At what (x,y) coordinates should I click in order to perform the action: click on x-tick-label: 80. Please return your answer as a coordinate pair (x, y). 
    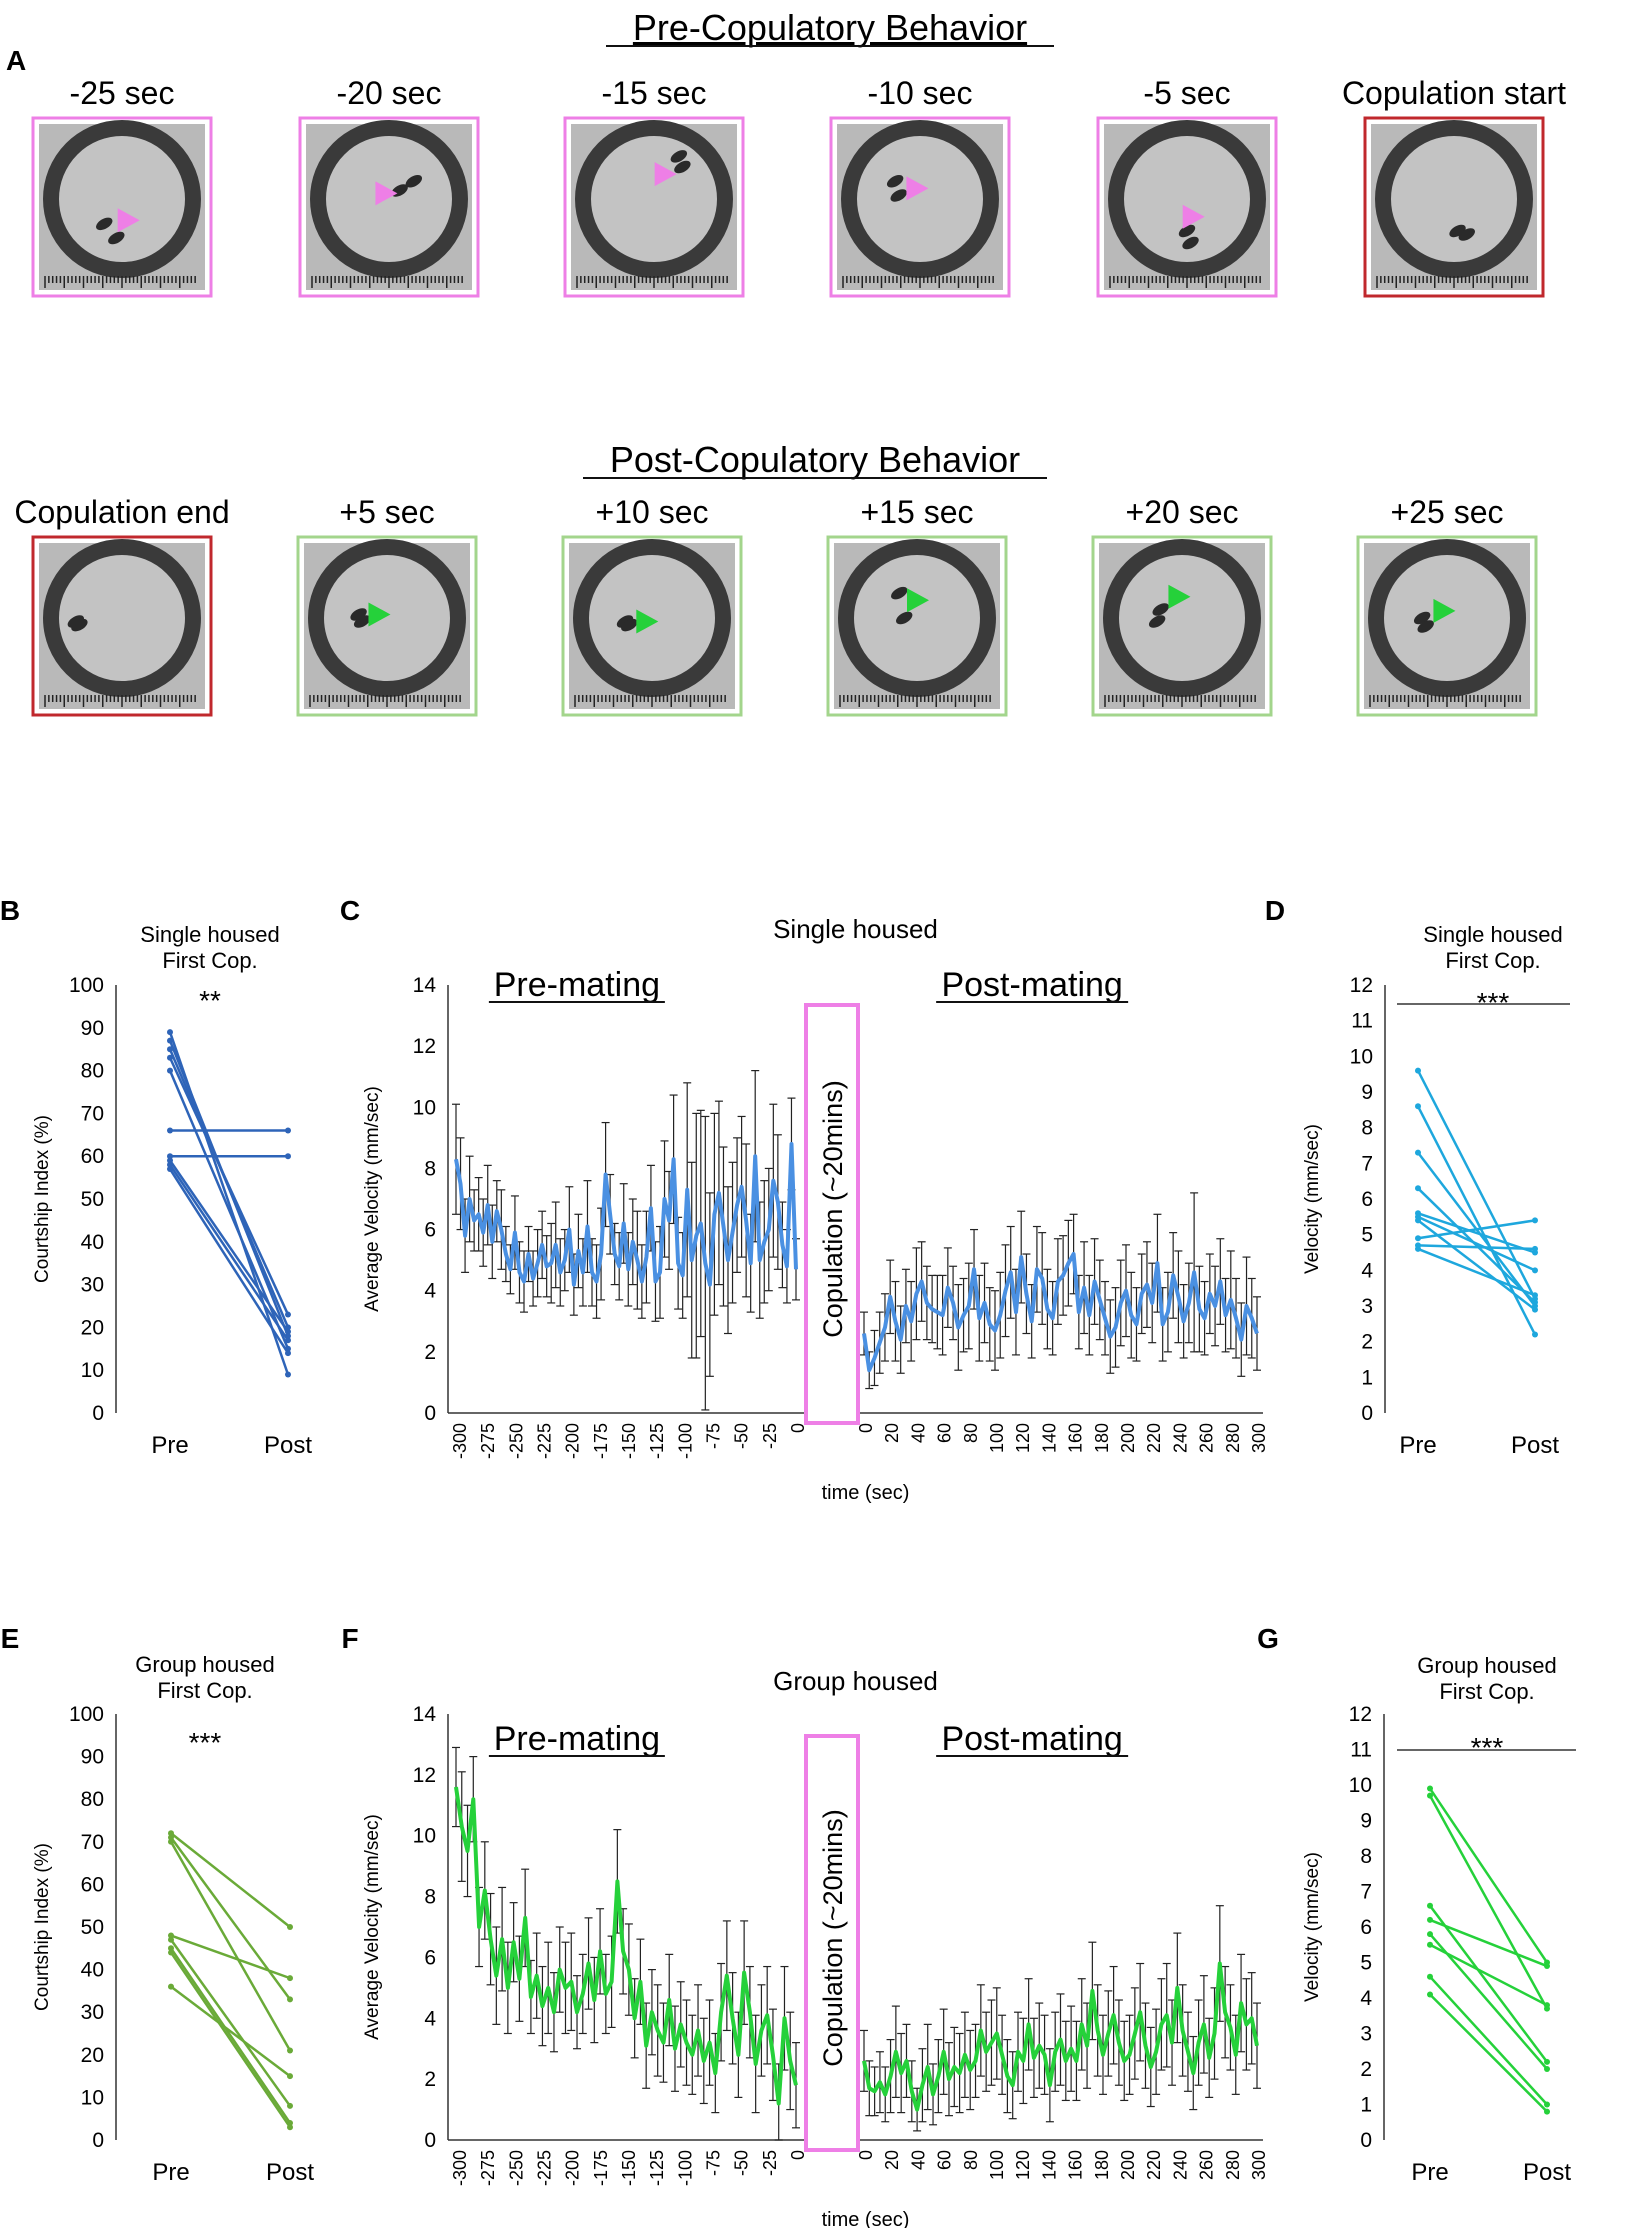
    Looking at the image, I should click on (971, 1433).